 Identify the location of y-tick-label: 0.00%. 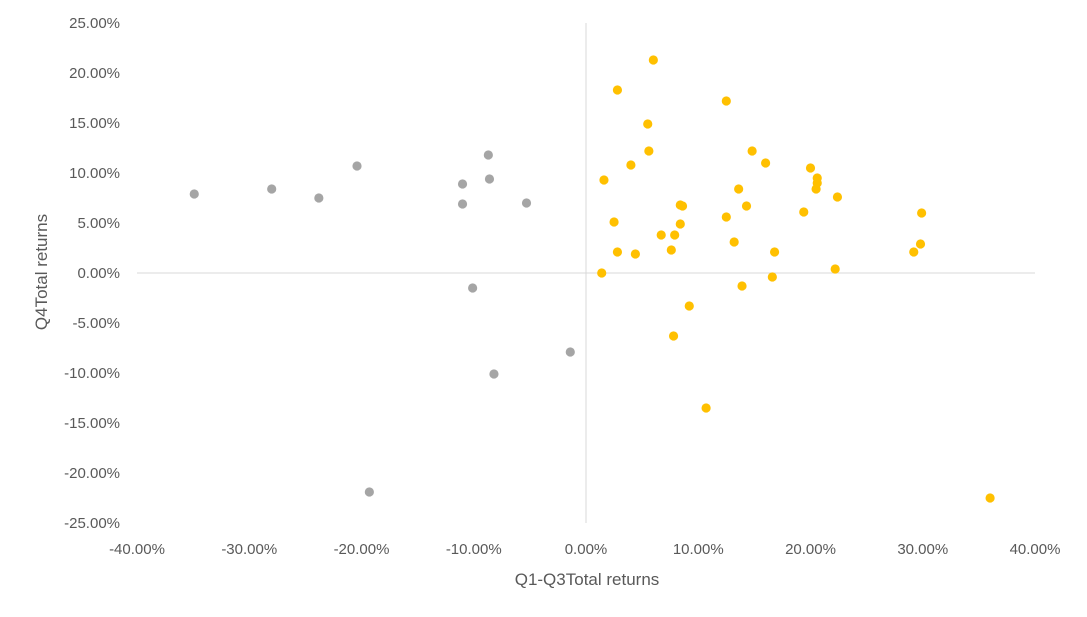
(98, 273).